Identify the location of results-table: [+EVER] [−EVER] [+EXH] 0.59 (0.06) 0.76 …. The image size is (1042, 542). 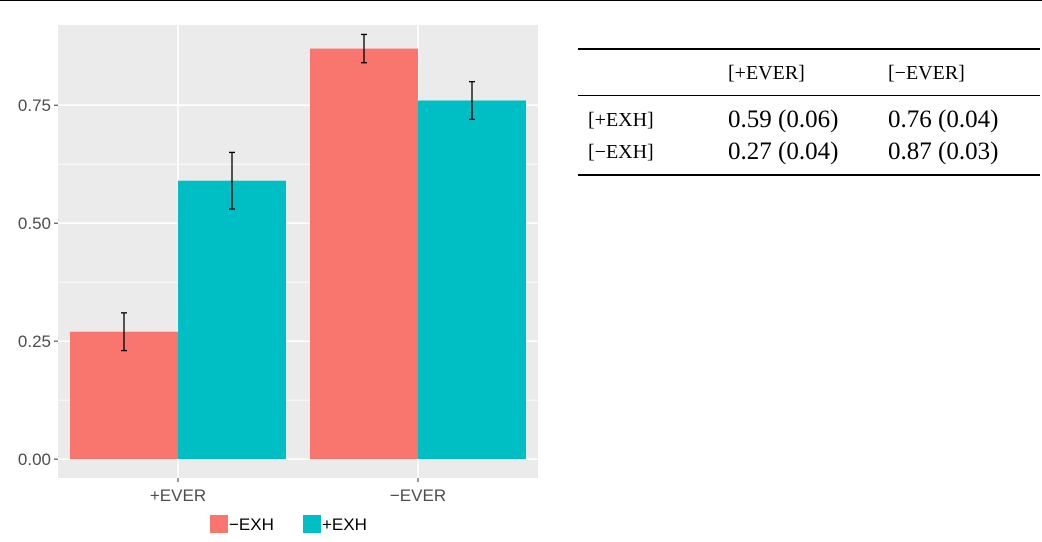
(809, 112).